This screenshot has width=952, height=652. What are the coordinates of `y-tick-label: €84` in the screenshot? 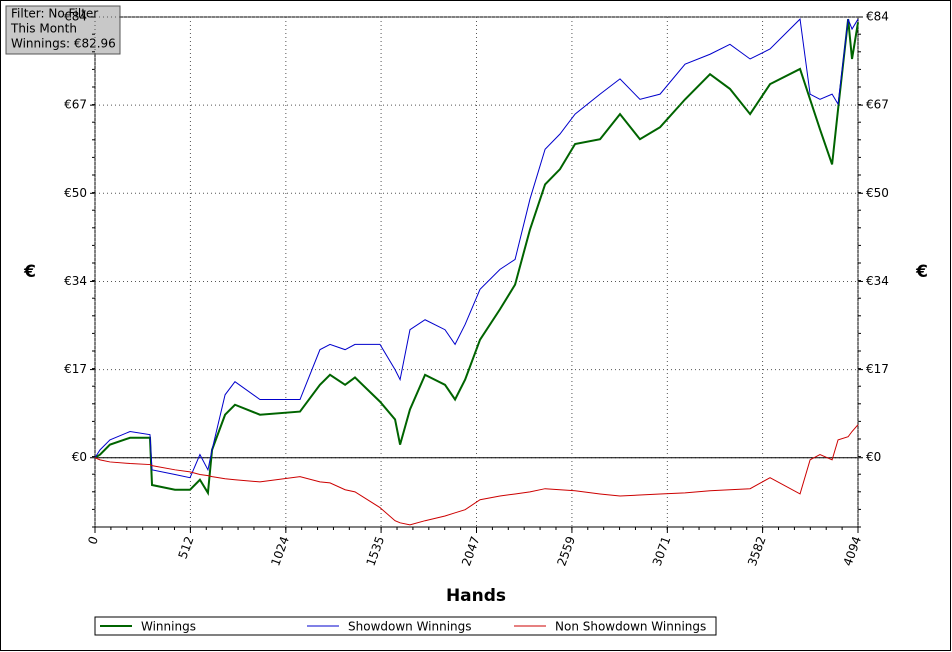 It's located at (75, 17).